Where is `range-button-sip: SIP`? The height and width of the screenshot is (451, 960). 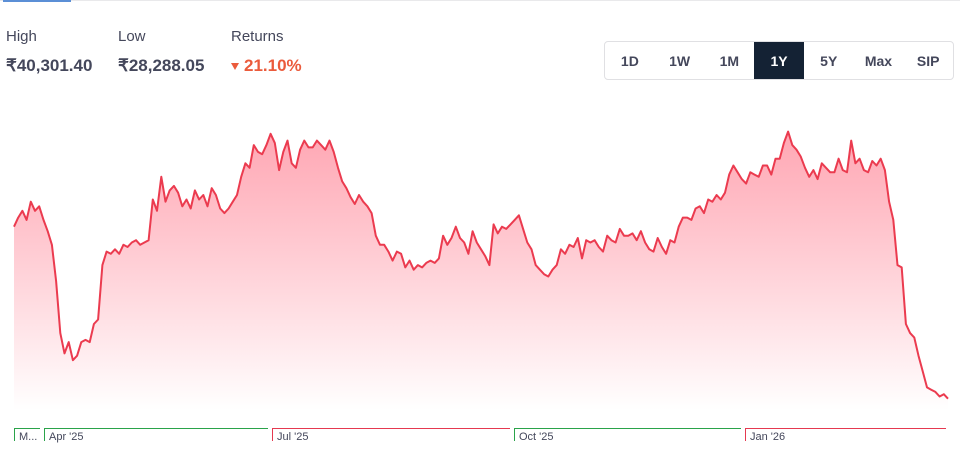 range-button-sip: SIP is located at coordinates (928, 60).